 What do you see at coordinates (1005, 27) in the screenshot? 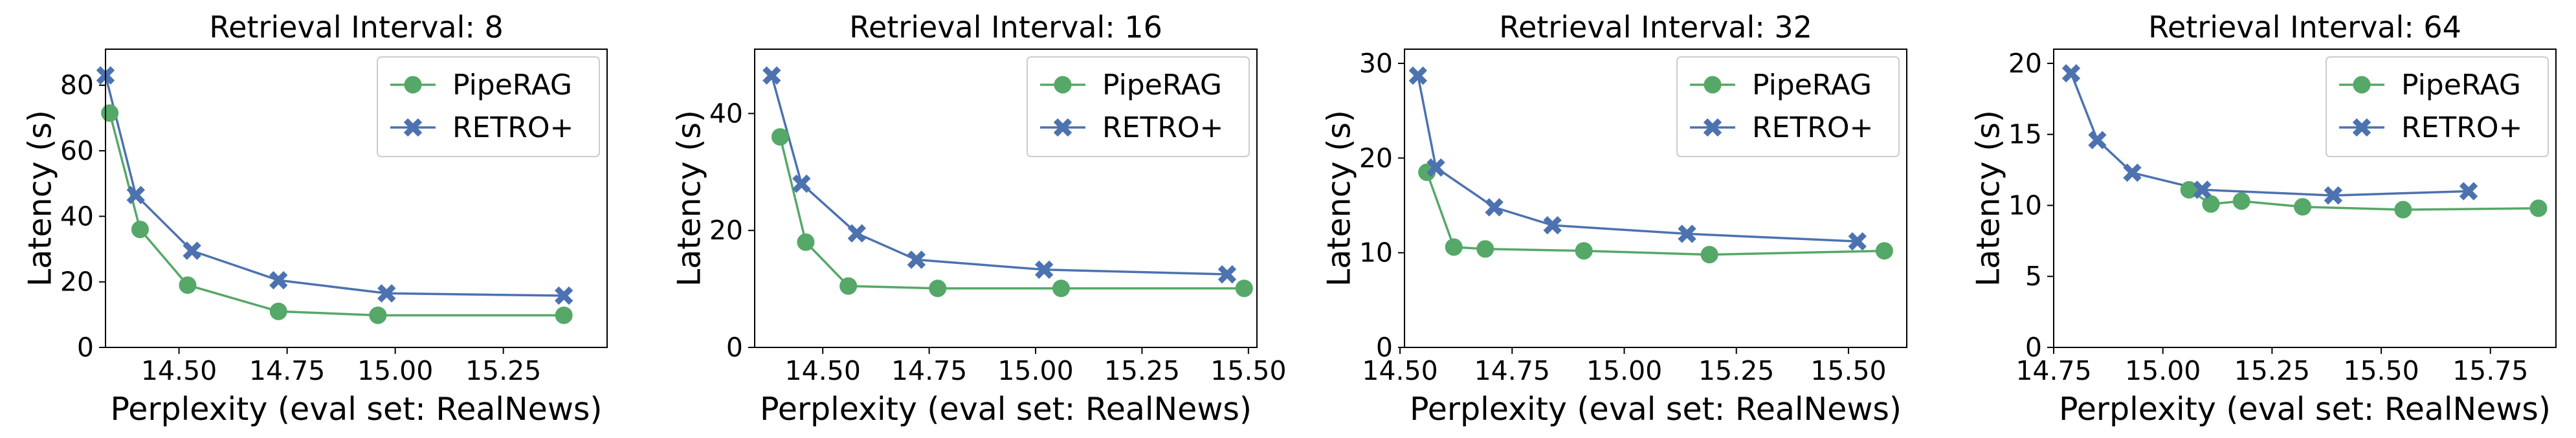
I see `chart-title: Retrieval Interval: 16` at bounding box center [1005, 27].